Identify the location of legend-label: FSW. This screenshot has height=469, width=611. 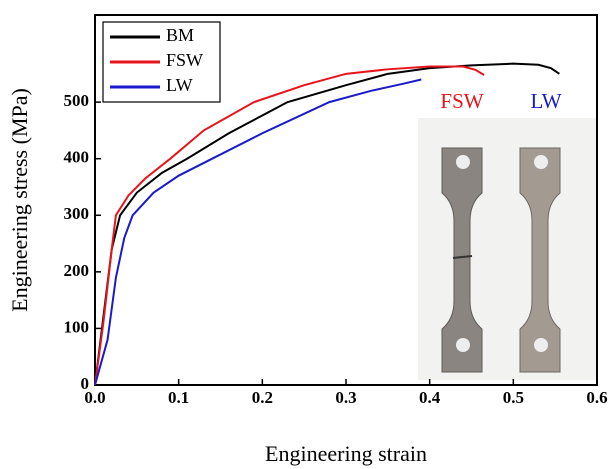
(184, 60).